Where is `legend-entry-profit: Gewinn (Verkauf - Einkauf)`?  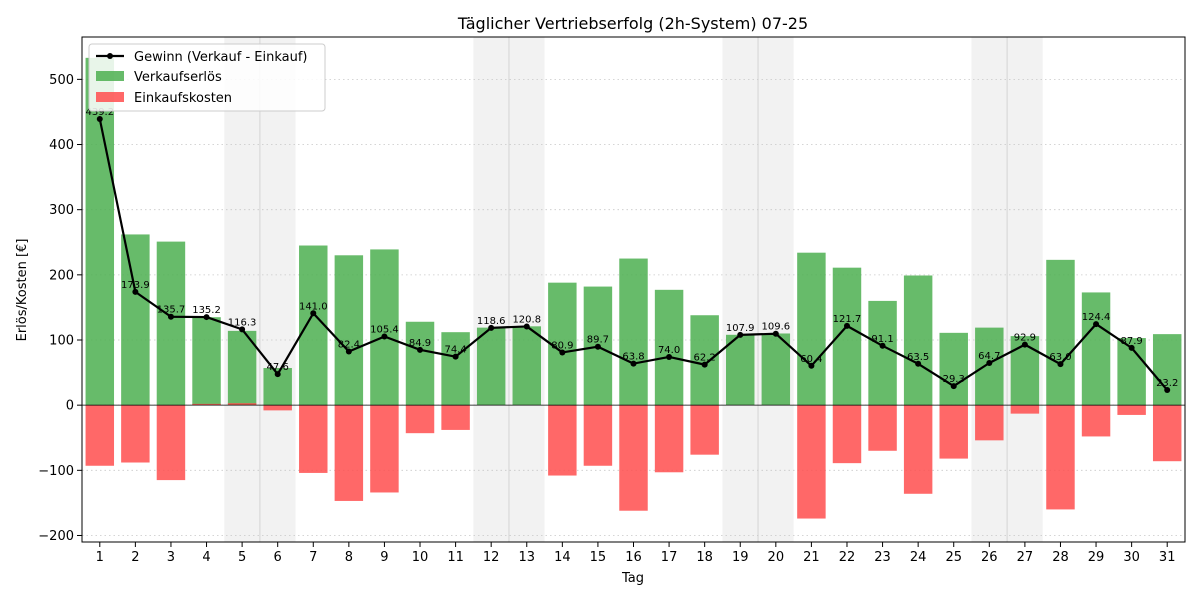 legend-entry-profit: Gewinn (Verkauf - Einkauf) is located at coordinates (220, 57).